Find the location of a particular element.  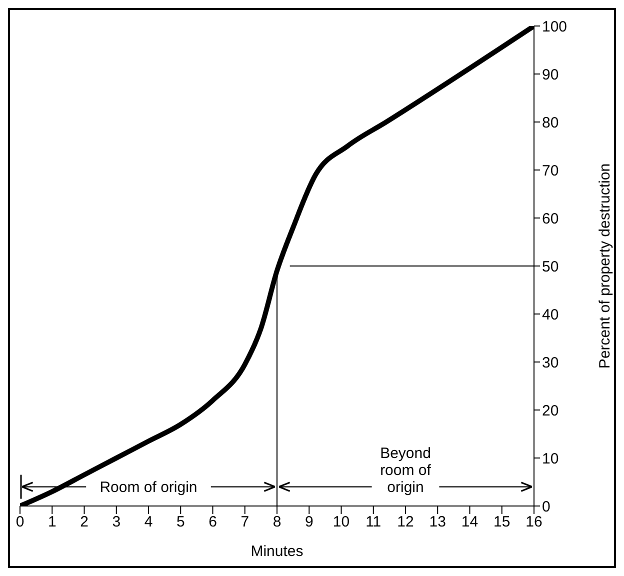

x-tick-label: 10 is located at coordinates (341, 522).